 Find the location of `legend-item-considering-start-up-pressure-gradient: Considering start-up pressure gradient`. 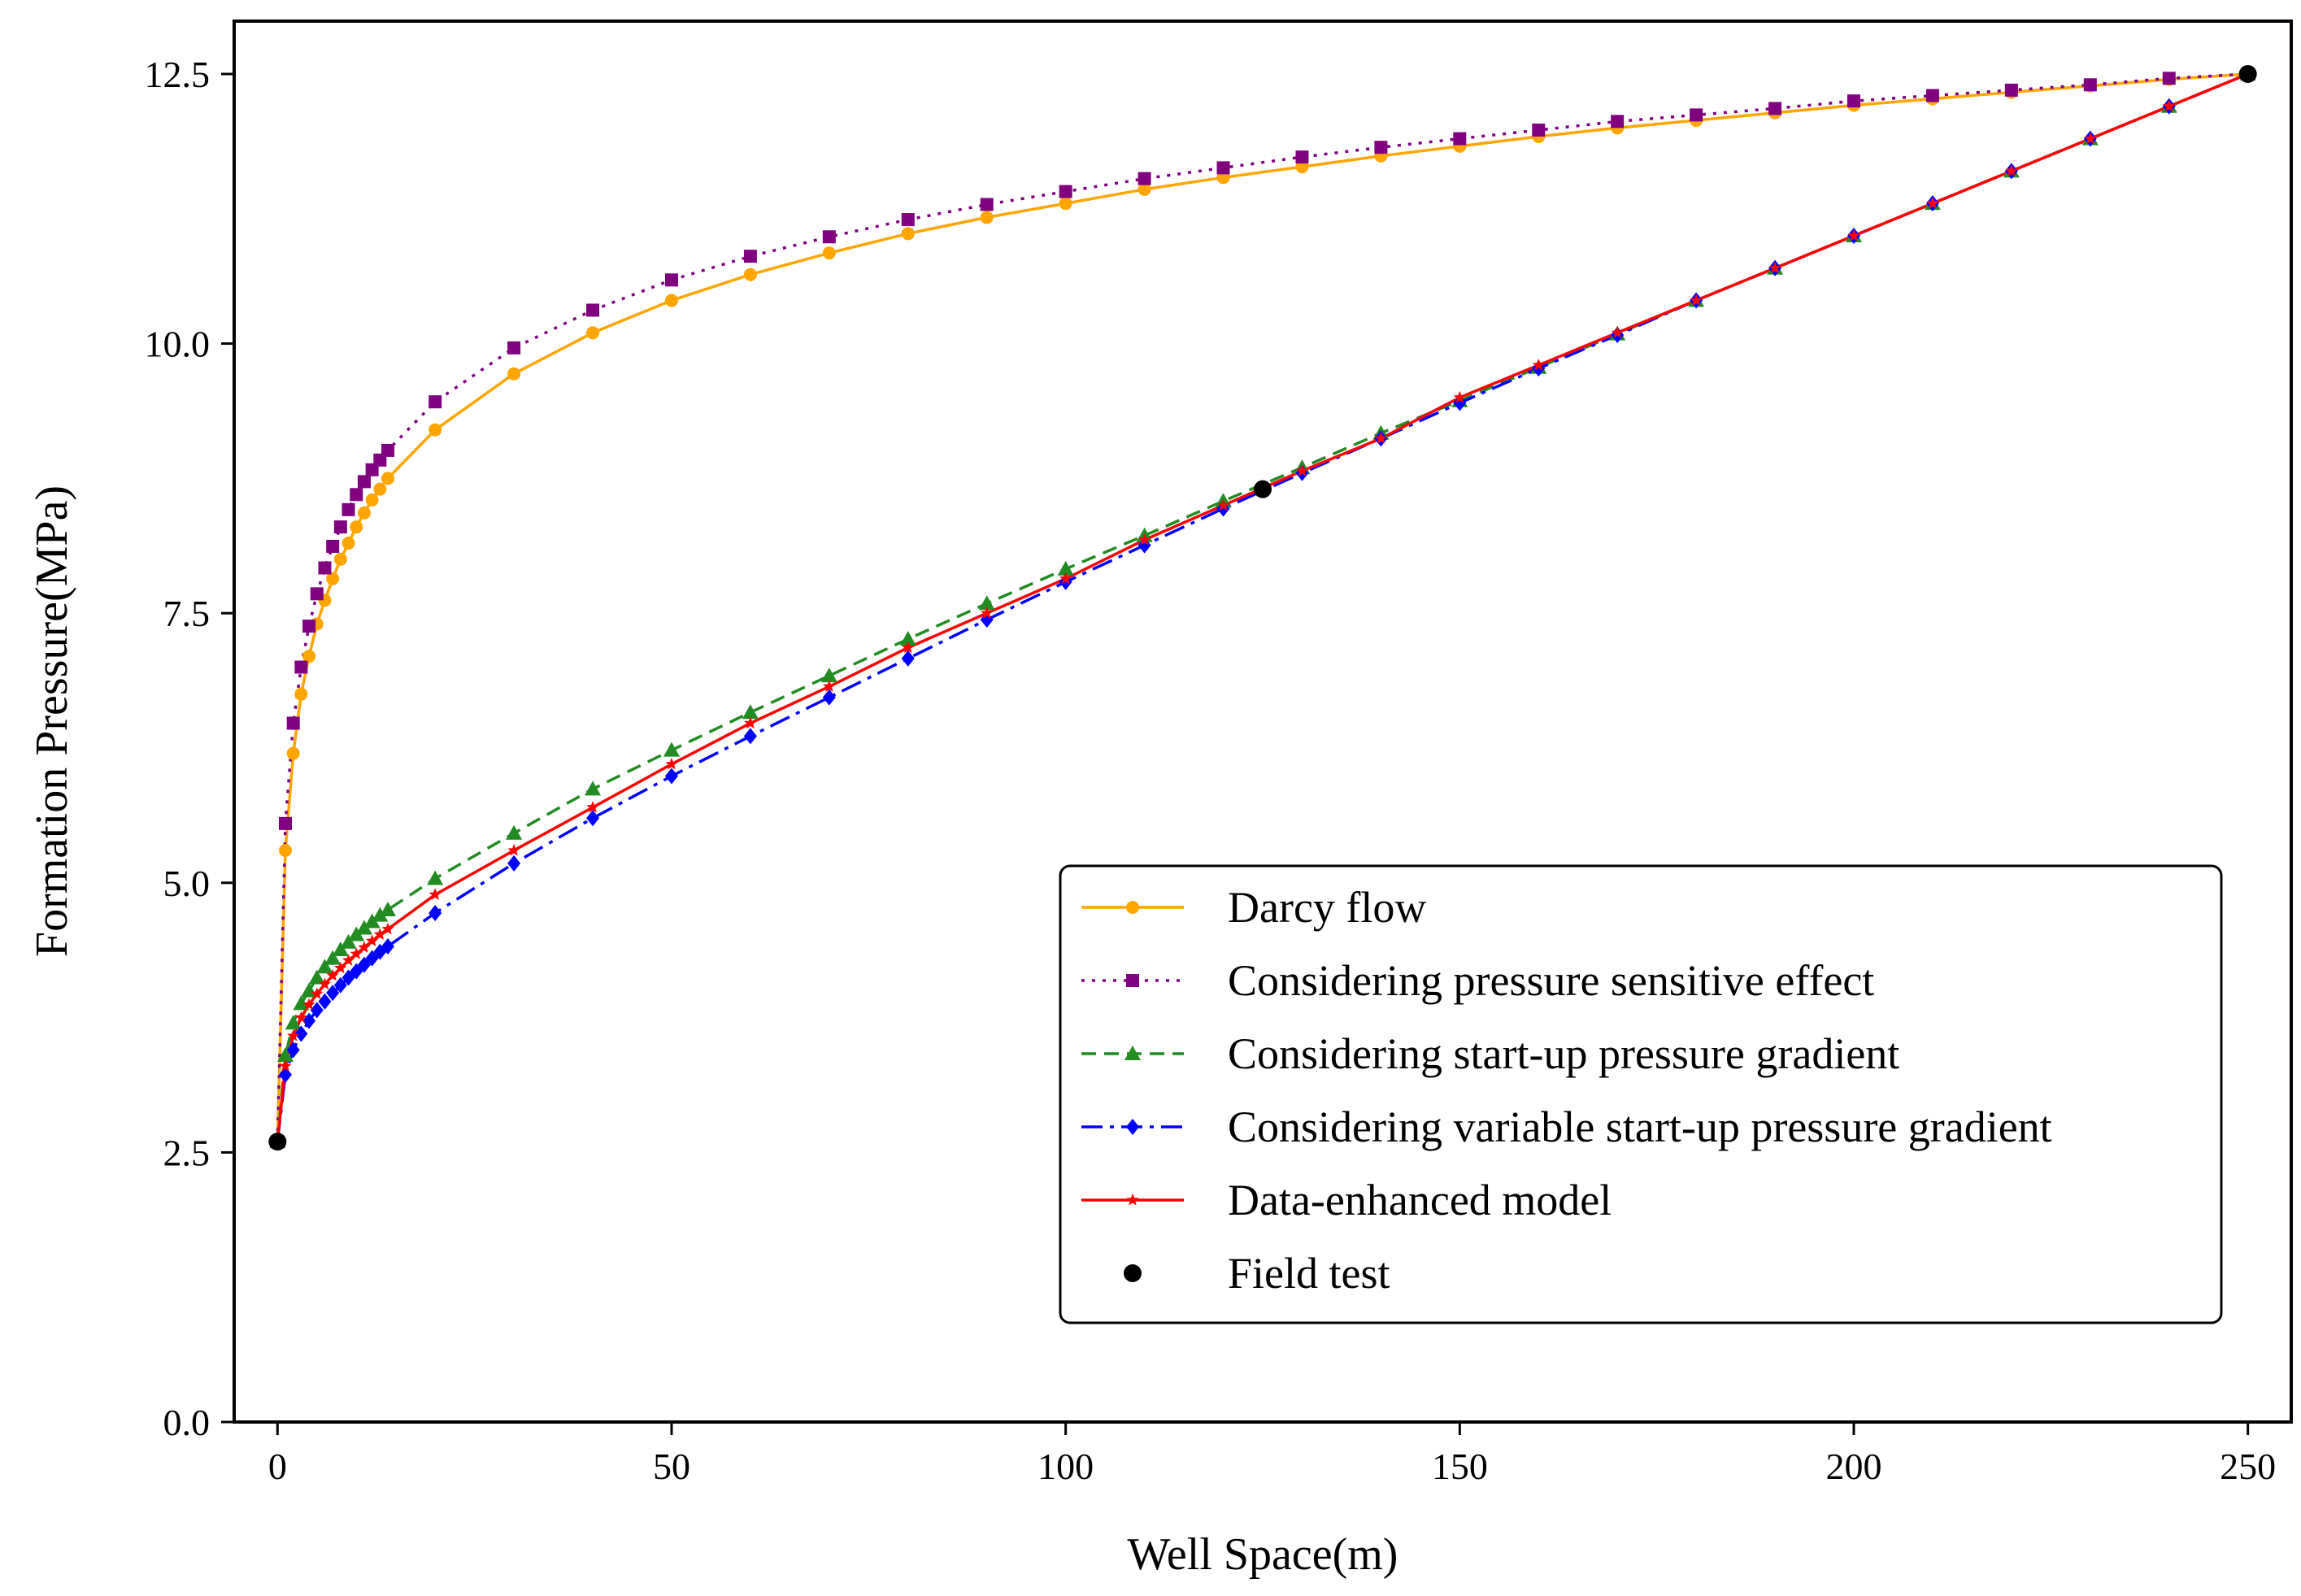

legend-item-considering-start-up-pressure-gradient: Considering start-up pressure gradient is located at coordinates (1490, 1053).